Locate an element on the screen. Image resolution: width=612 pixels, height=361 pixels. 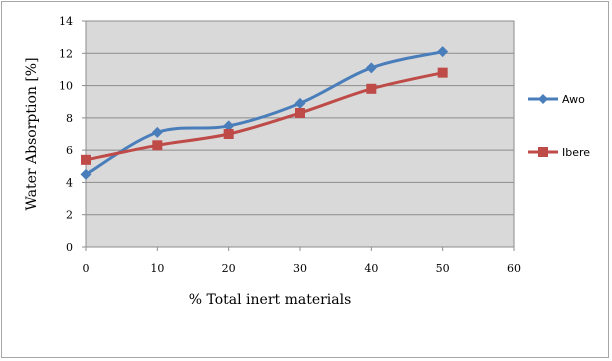
x-tick-label: 50 is located at coordinates (443, 268).